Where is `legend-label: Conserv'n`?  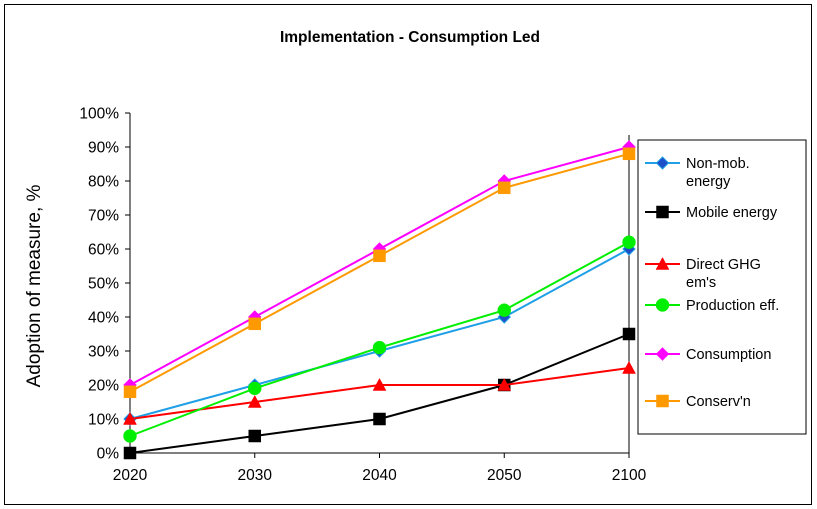 legend-label: Conserv'n is located at coordinates (718, 402).